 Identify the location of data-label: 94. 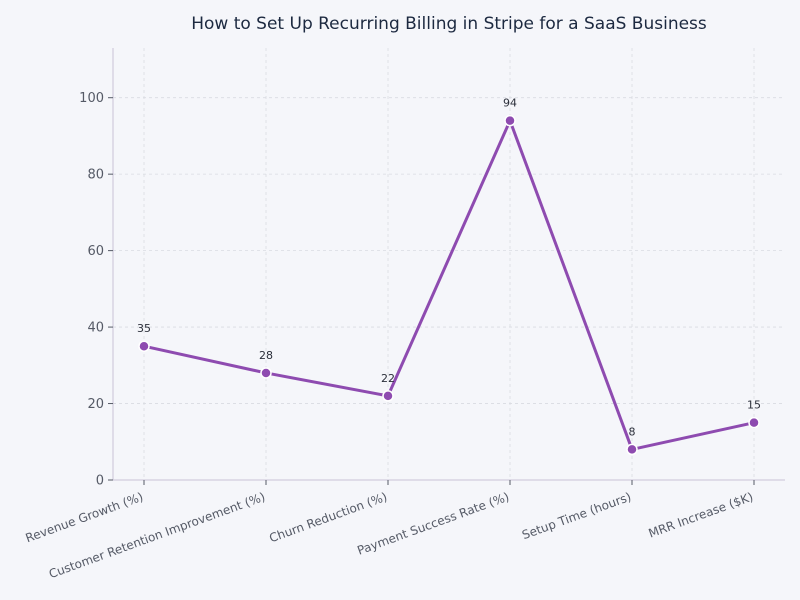
(510, 103).